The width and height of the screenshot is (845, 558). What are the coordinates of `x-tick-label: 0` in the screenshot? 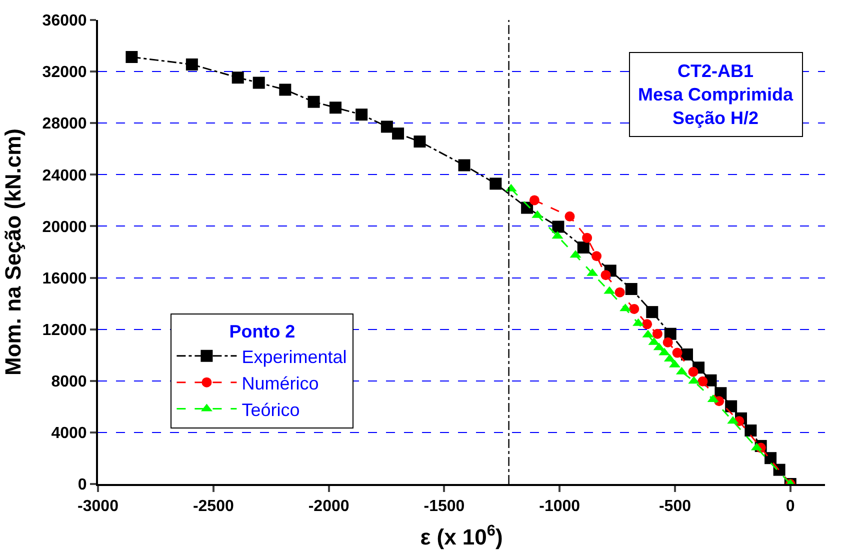 It's located at (790, 507).